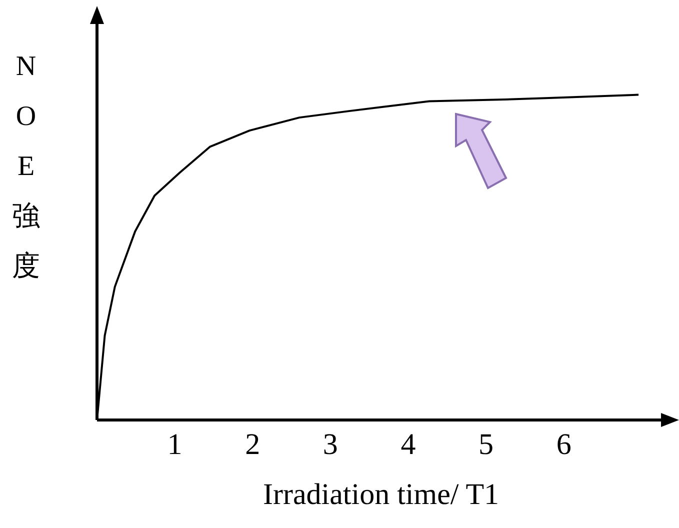  What do you see at coordinates (381, 495) in the screenshot?
I see `x-axis-title: Irradiation time/ T1` at bounding box center [381, 495].